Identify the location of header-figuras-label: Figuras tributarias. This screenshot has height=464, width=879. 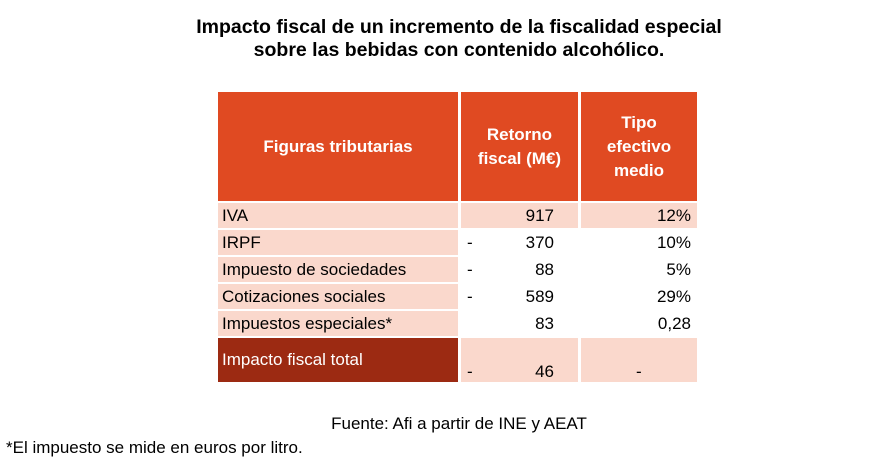
(338, 146).